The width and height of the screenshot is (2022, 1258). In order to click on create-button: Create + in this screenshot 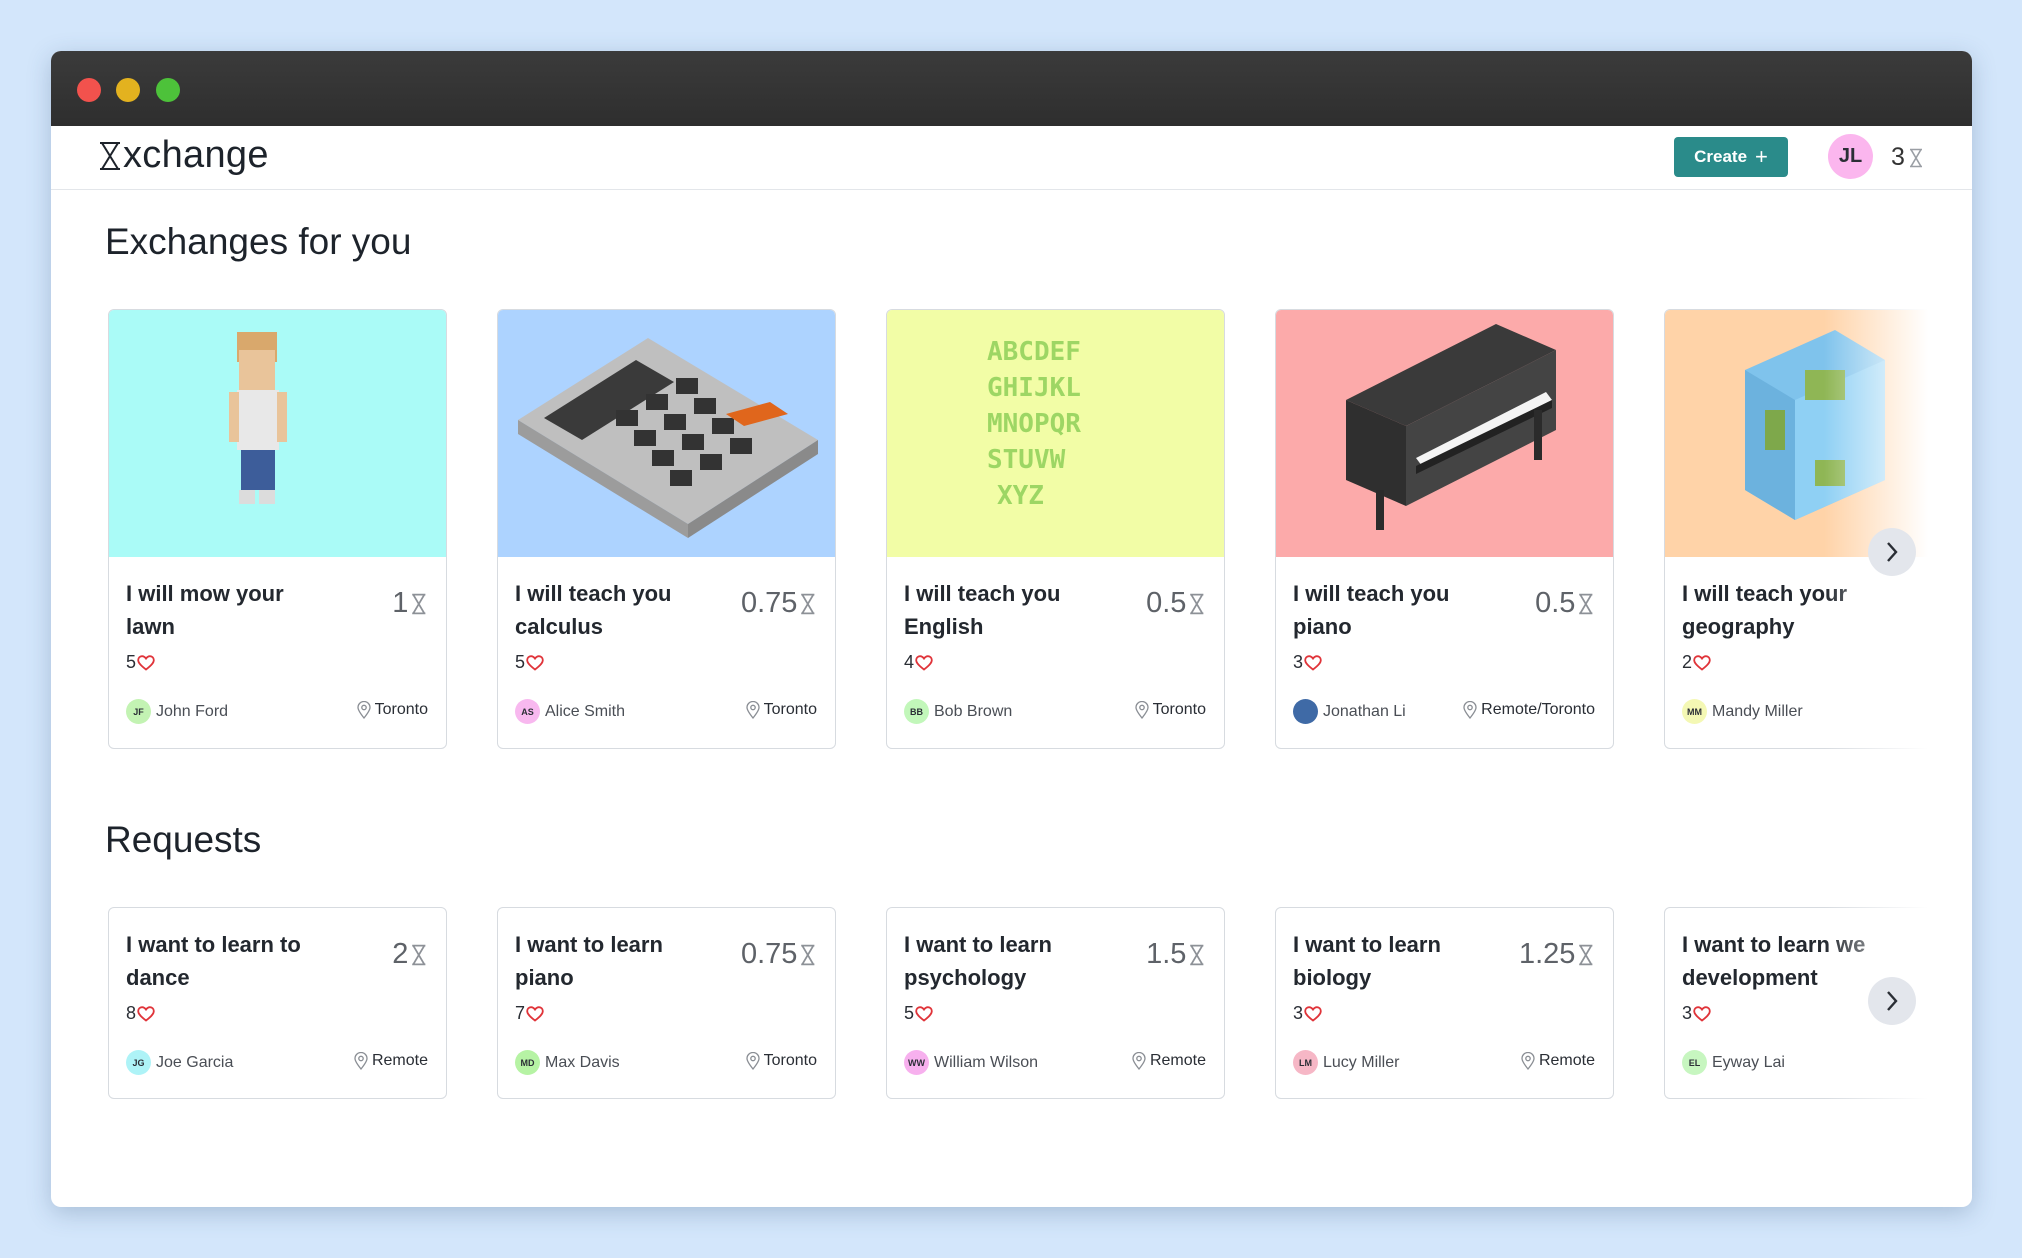, I will do `click(1731, 157)`.